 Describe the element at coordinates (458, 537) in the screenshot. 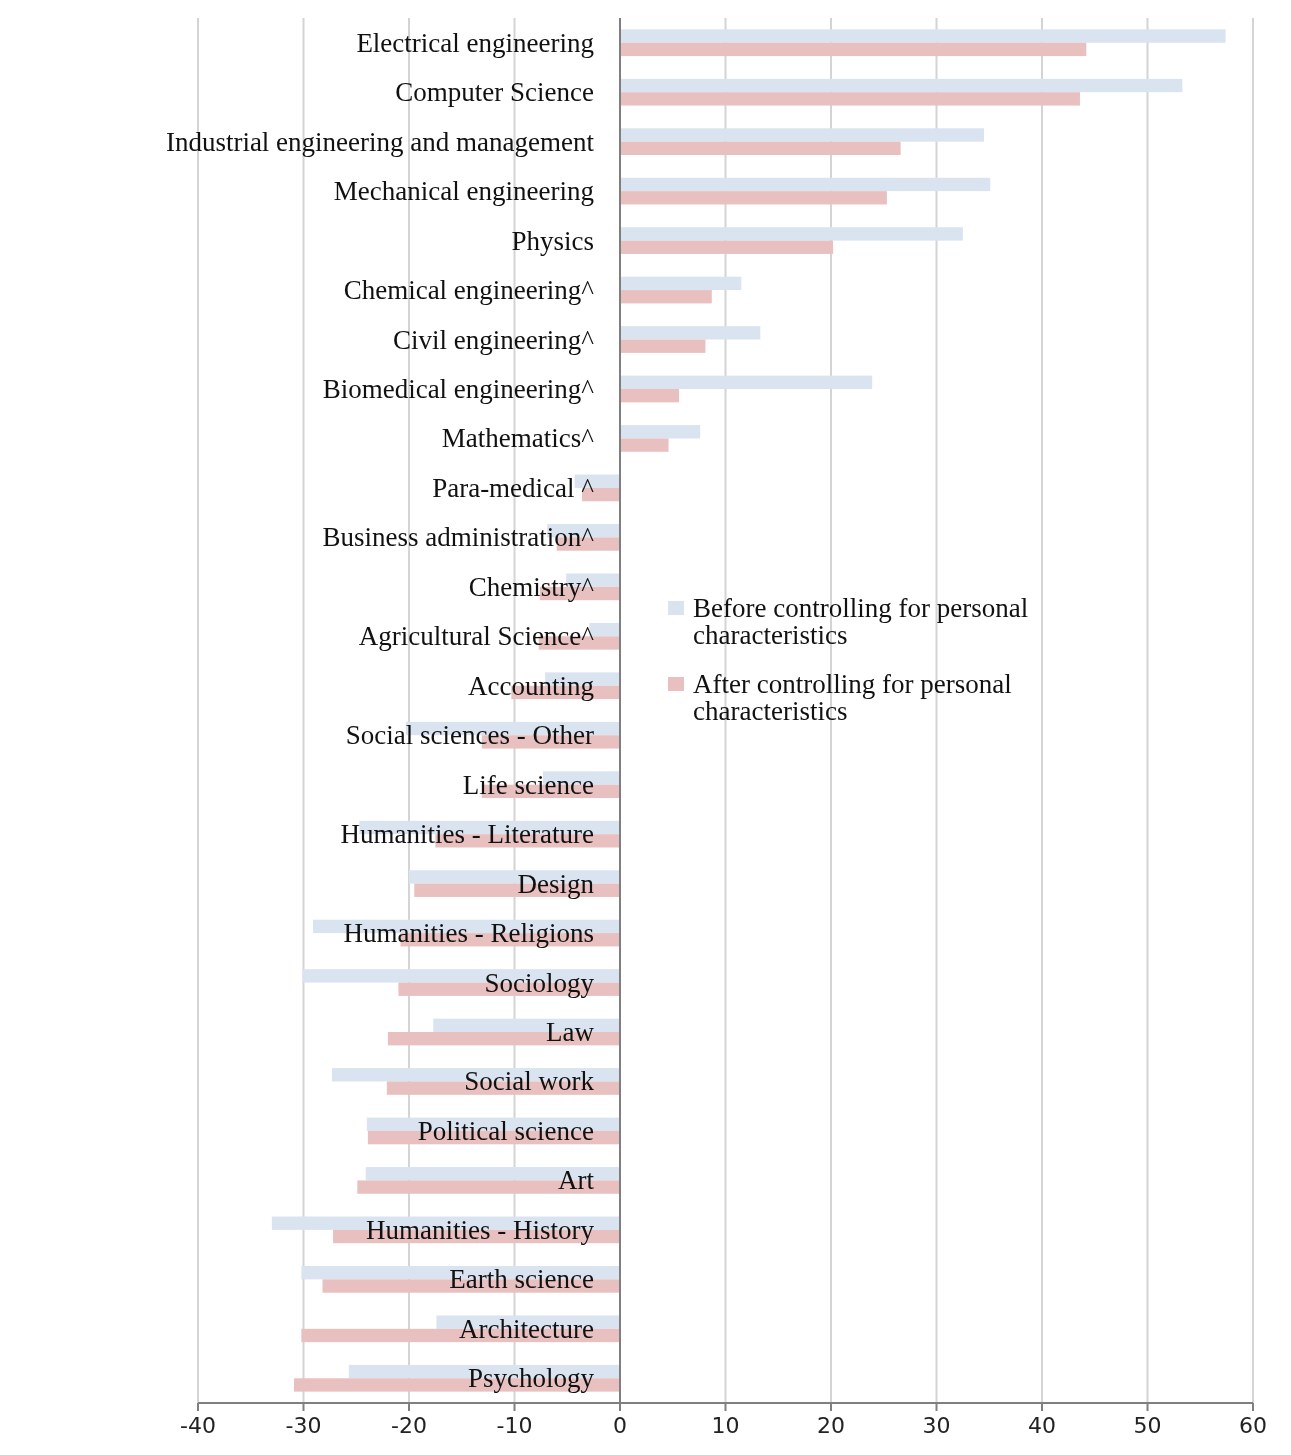

I see `y-tick-label: Business administration^` at that location.